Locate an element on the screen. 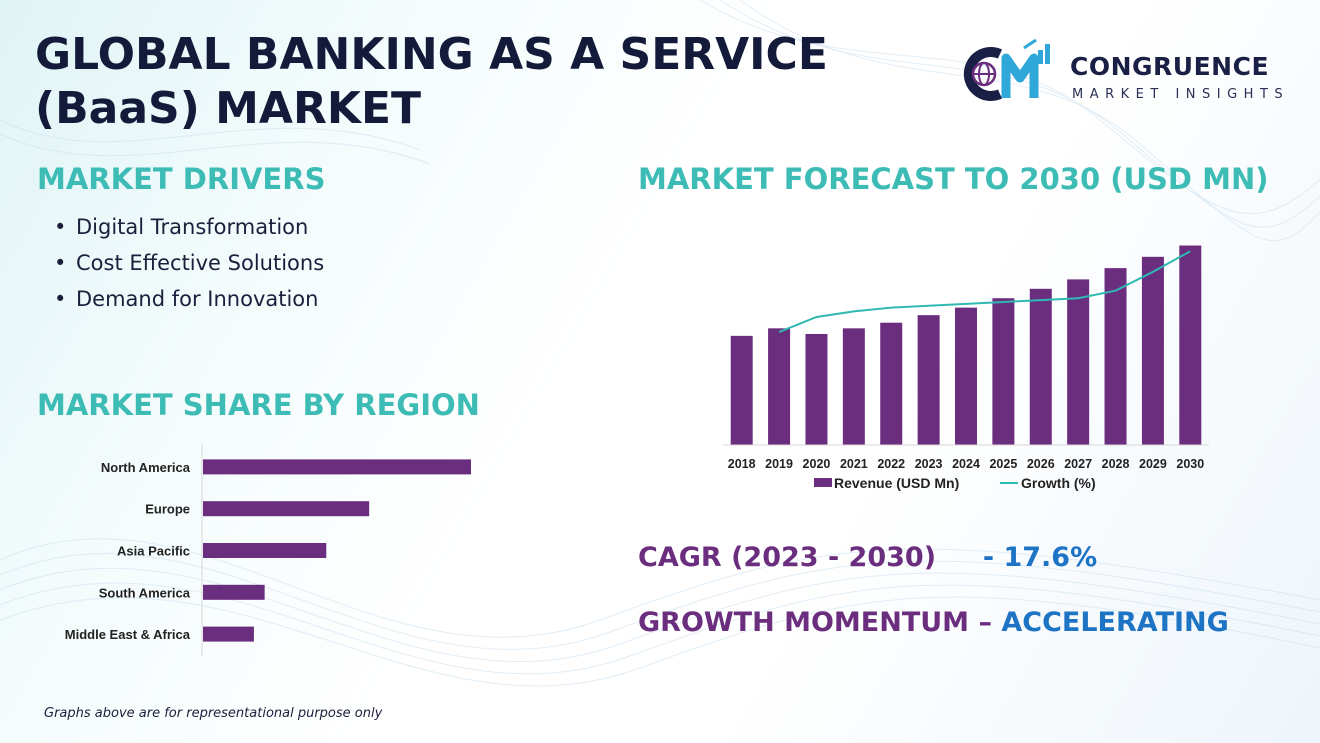 Image resolution: width=1320 pixels, height=743 pixels. market-share-heading: MARKET SHARE BY REGION is located at coordinates (258, 405).